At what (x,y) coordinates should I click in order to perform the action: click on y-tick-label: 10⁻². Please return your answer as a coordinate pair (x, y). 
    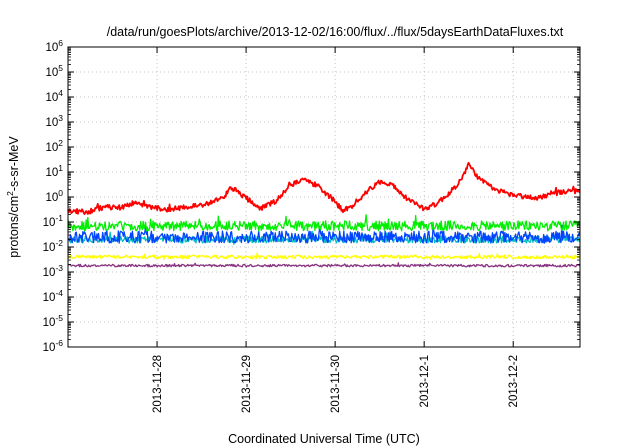
    Looking at the image, I should click on (53, 246).